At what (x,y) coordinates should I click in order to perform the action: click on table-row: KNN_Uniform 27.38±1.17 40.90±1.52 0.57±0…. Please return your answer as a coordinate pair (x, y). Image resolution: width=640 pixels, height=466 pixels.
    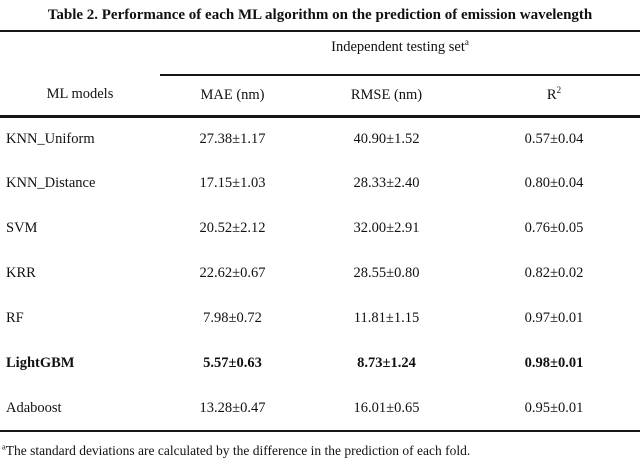
    Looking at the image, I should click on (320, 138).